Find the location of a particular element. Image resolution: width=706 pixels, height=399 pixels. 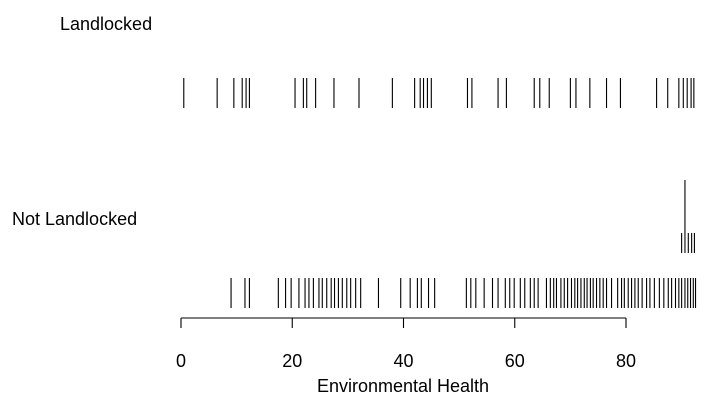

x-tick-label: 40 is located at coordinates (403, 361).